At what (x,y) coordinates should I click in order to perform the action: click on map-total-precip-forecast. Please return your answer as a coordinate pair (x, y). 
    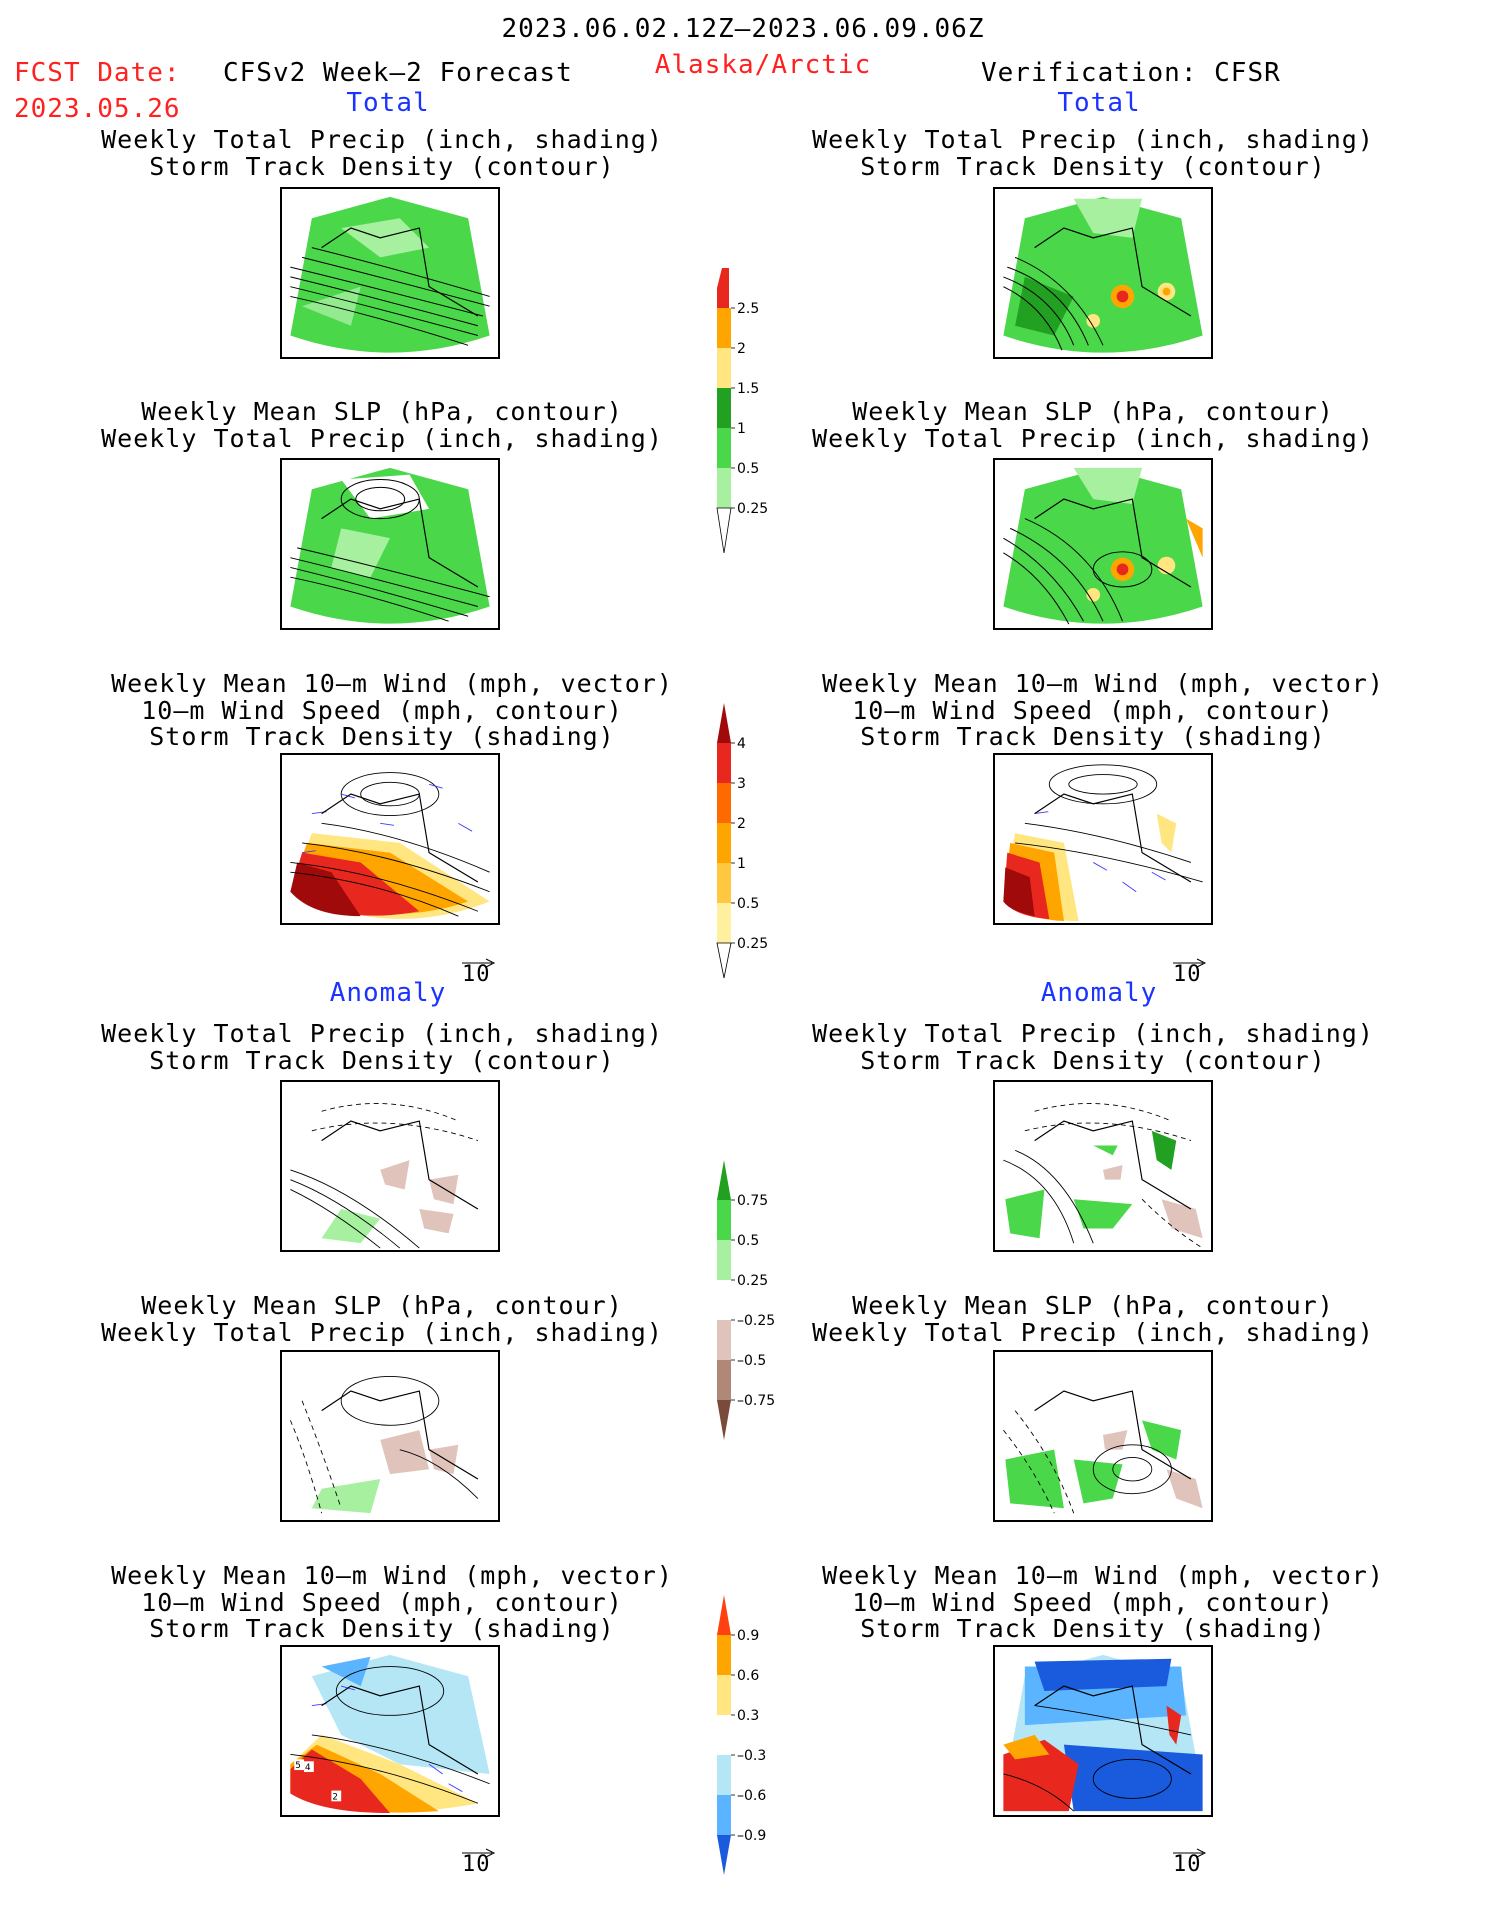
    Looking at the image, I should click on (390, 273).